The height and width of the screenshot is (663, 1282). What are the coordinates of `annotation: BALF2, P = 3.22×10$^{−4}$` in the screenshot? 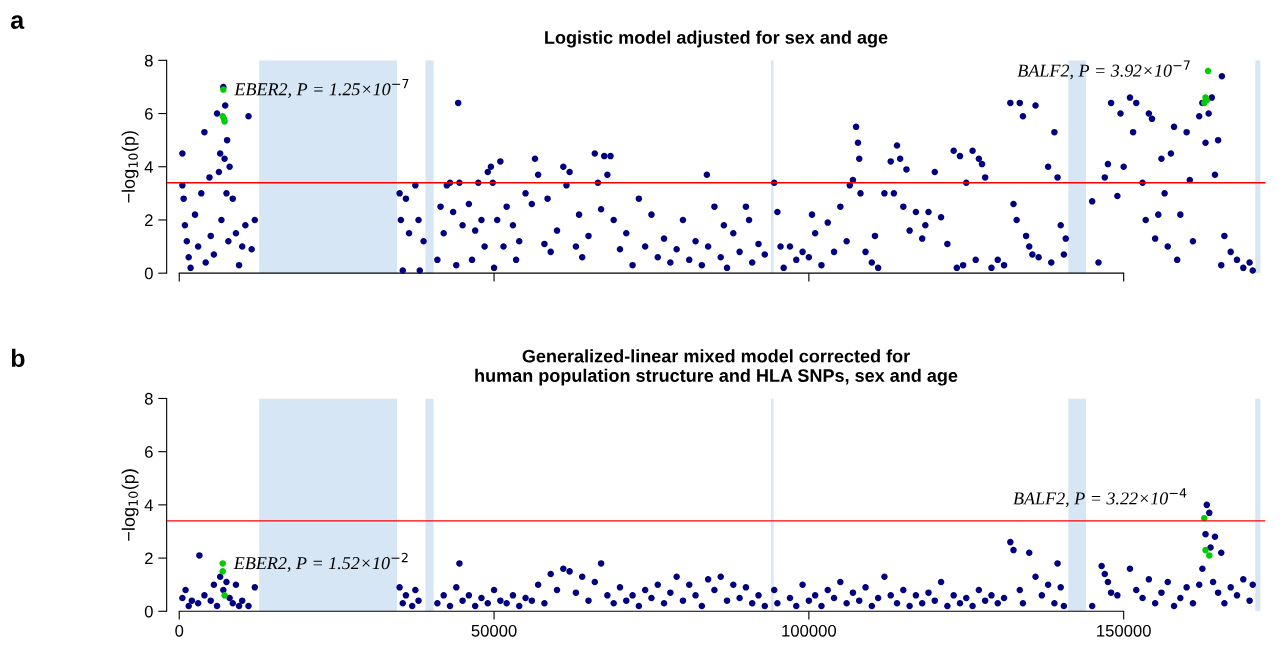 It's located at (1100, 498).